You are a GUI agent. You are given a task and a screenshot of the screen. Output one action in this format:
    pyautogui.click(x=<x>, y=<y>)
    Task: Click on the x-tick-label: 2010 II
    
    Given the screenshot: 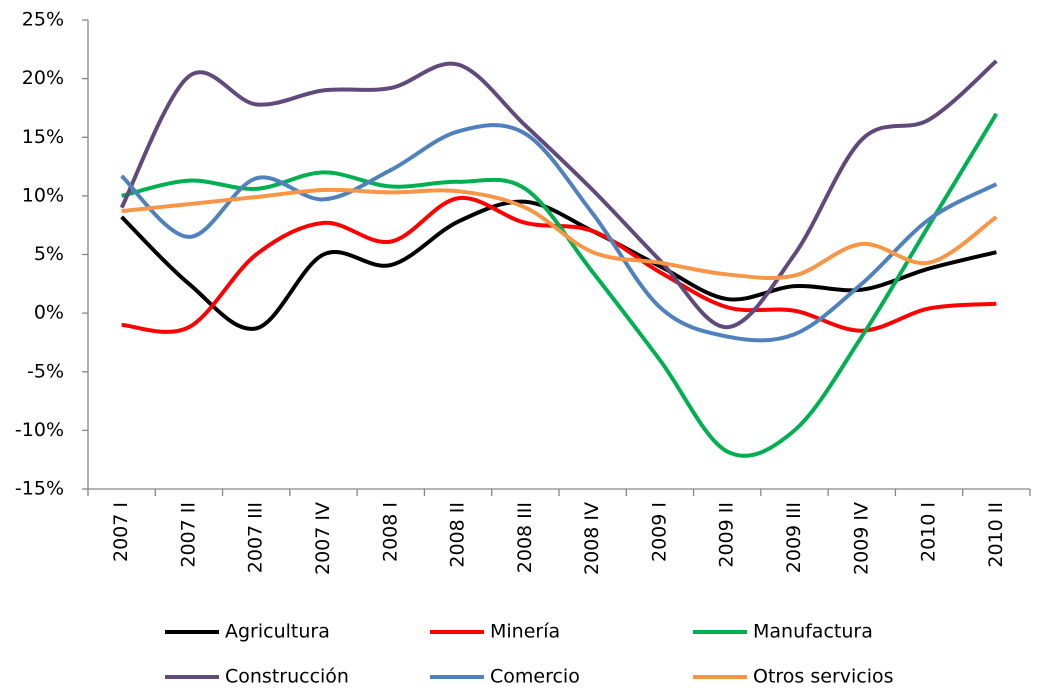 What is the action you would take?
    pyautogui.click(x=996, y=535)
    